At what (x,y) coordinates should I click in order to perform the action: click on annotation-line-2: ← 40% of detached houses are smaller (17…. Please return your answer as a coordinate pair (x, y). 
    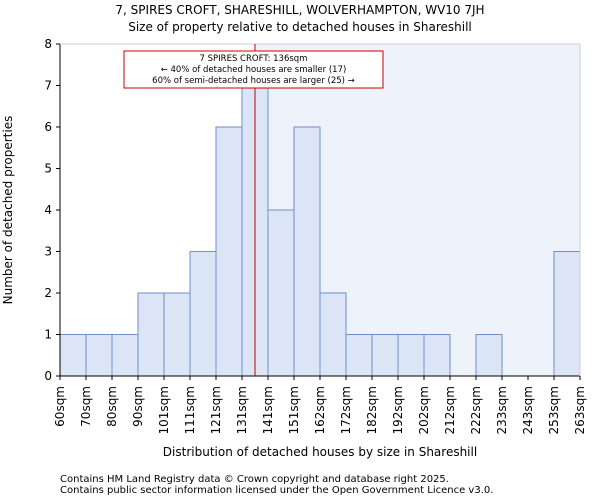
    Looking at the image, I should click on (254, 70).